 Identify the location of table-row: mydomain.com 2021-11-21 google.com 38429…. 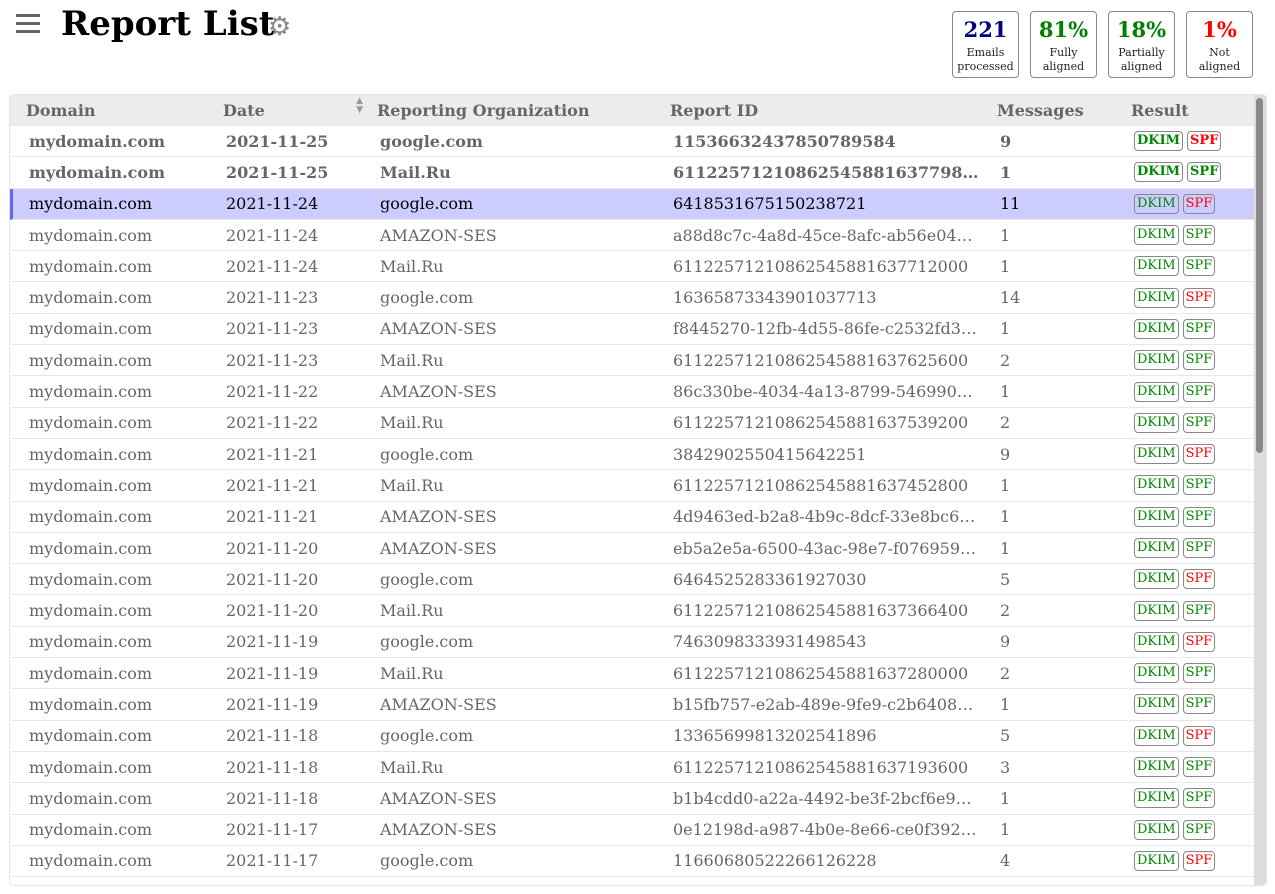
(632, 455).